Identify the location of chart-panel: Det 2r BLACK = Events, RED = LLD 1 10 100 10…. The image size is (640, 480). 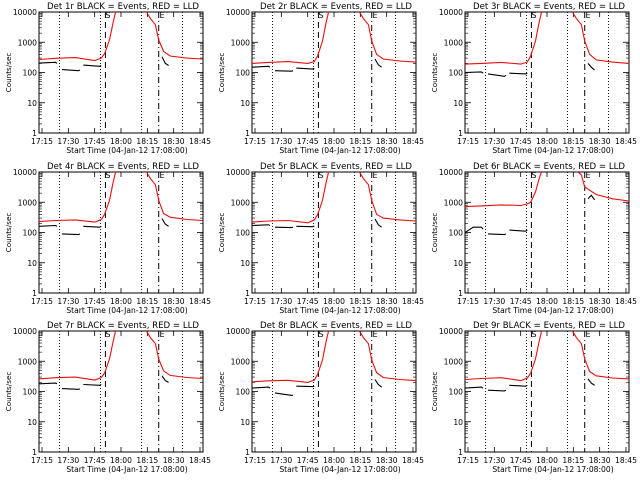
(320, 78).